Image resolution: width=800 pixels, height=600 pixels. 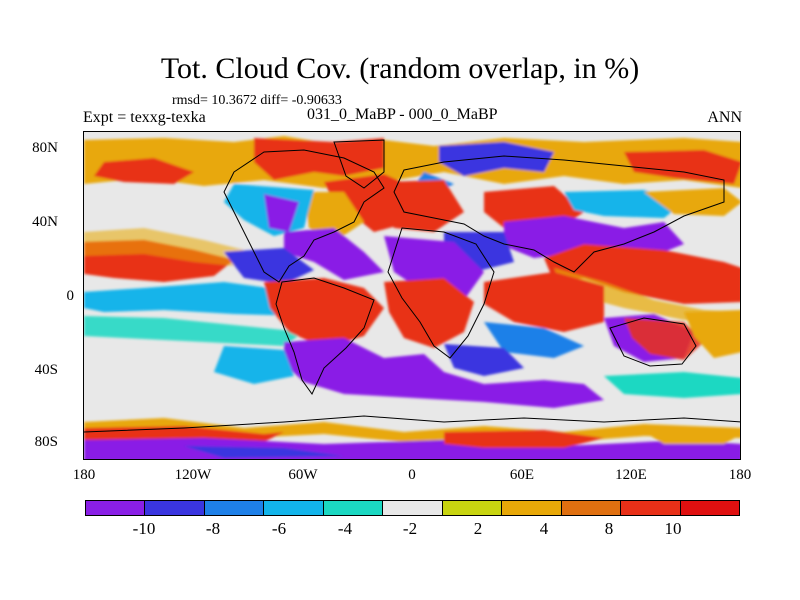 What do you see at coordinates (144, 528) in the screenshot?
I see `colorbar-label: -10` at bounding box center [144, 528].